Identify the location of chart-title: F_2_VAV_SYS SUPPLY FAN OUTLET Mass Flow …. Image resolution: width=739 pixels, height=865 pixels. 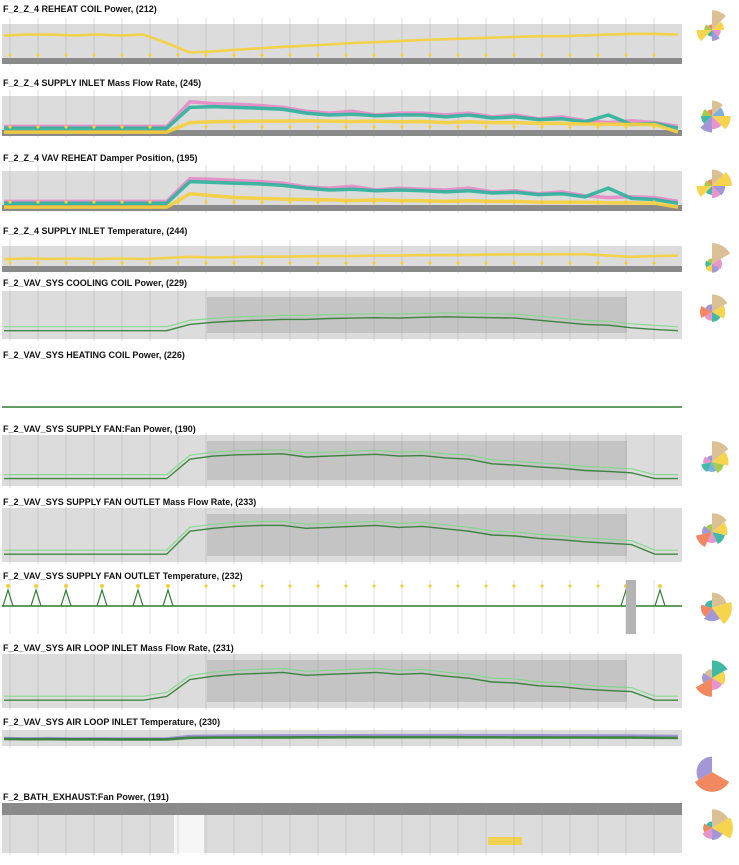
(130, 502).